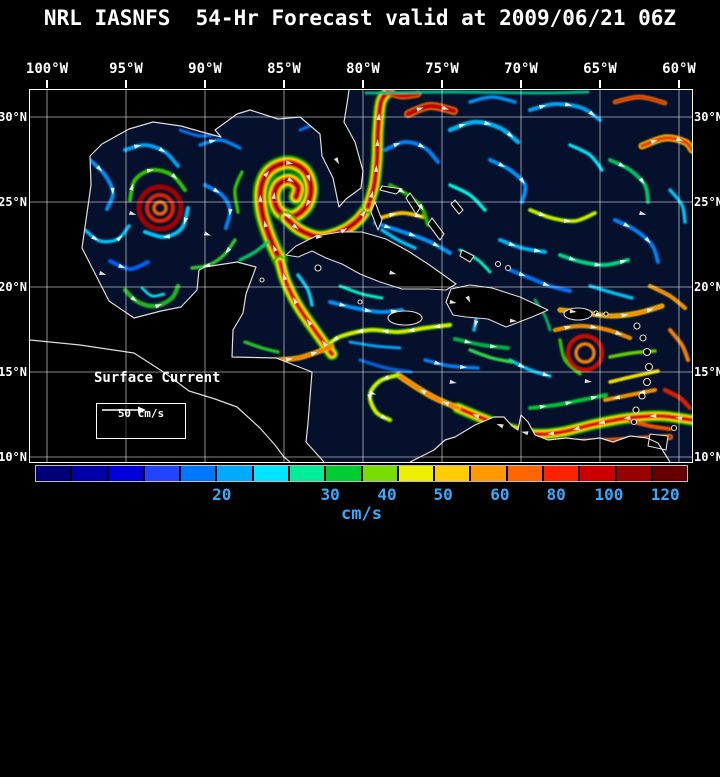 Image resolution: width=720 pixels, height=777 pixels. What do you see at coordinates (405, 318) in the screenshot?
I see `jamaica-island` at bounding box center [405, 318].